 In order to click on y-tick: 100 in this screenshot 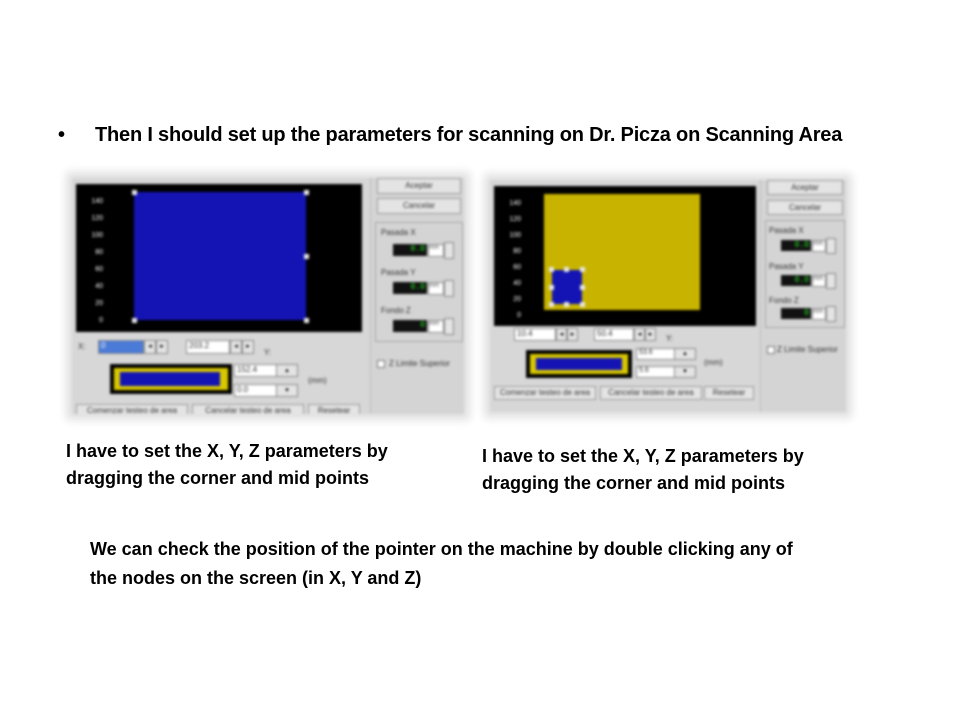, I will do `click(97, 235)`.